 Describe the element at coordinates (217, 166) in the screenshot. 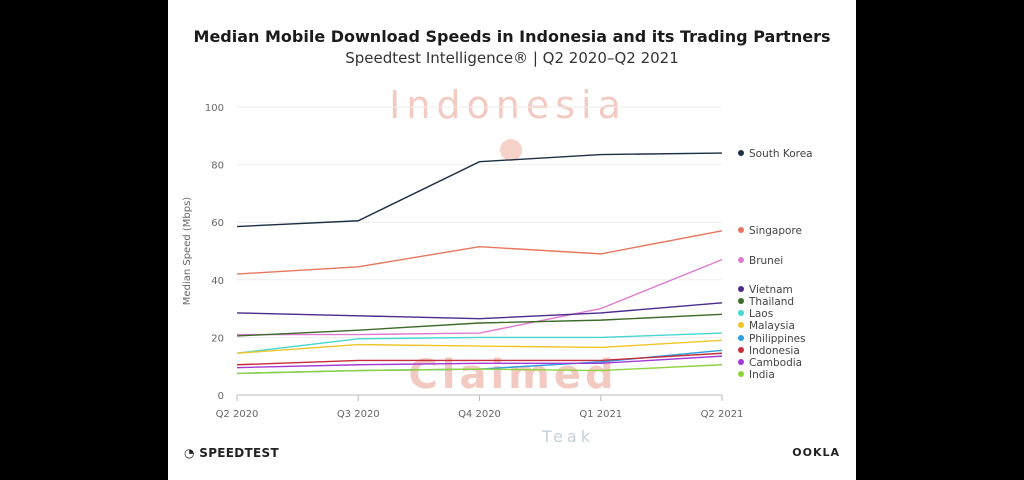

I see `y-tick-label: 80` at that location.